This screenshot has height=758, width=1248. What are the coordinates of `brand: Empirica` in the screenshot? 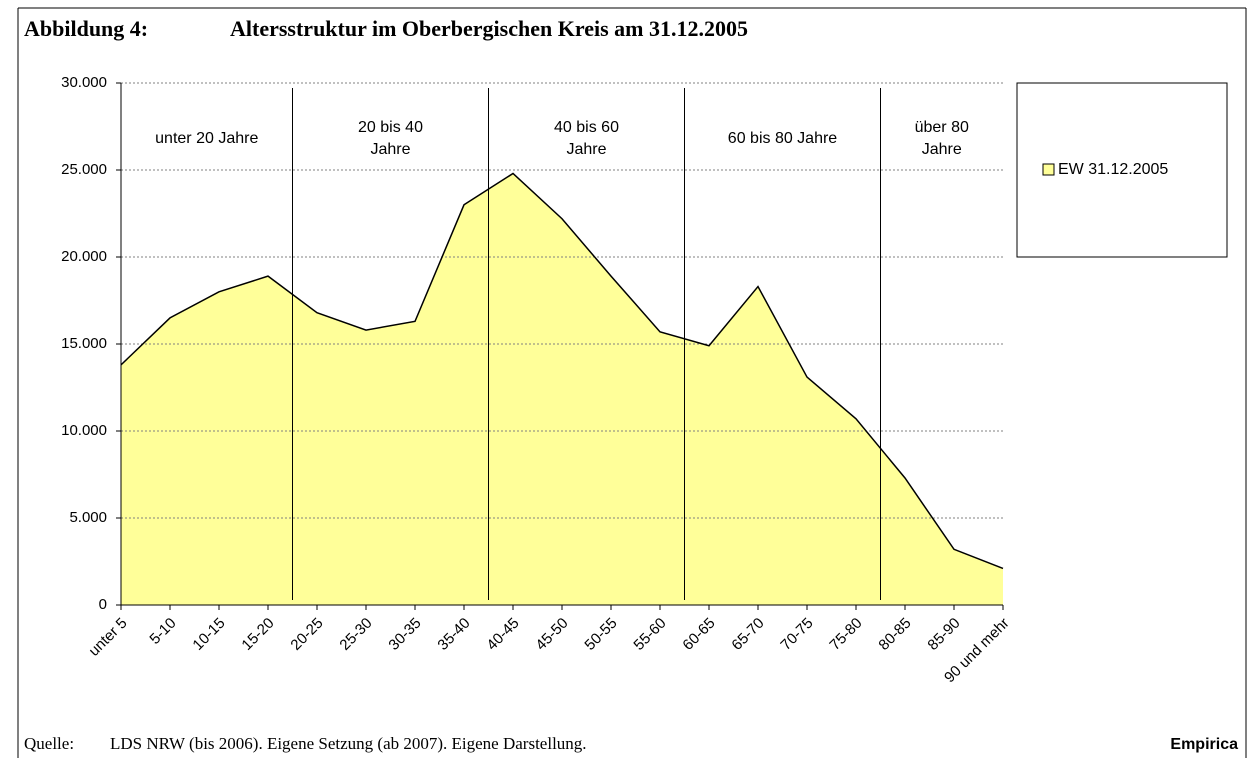 It's located at (1204, 744).